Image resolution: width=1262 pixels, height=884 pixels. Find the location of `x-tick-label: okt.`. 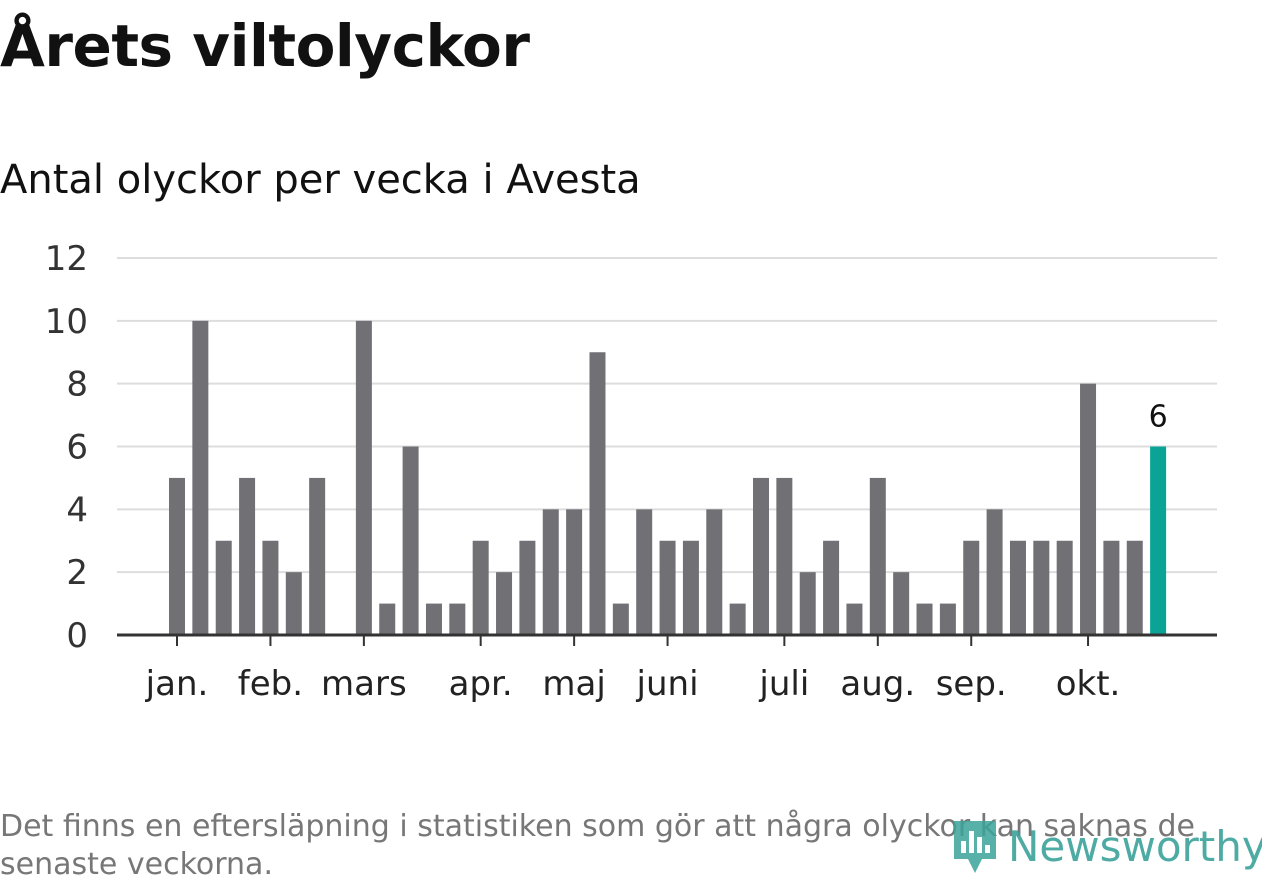

x-tick-label: okt. is located at coordinates (1088, 684).